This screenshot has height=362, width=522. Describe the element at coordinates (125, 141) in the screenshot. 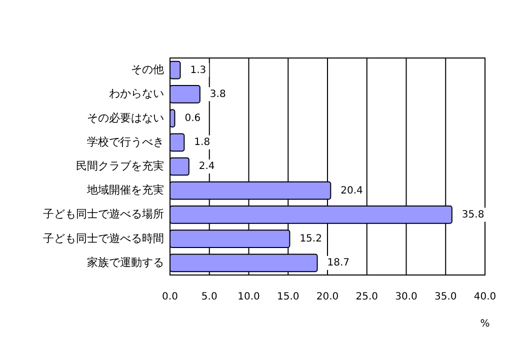

I see `y-tick-label: 学校で行うべき` at that location.